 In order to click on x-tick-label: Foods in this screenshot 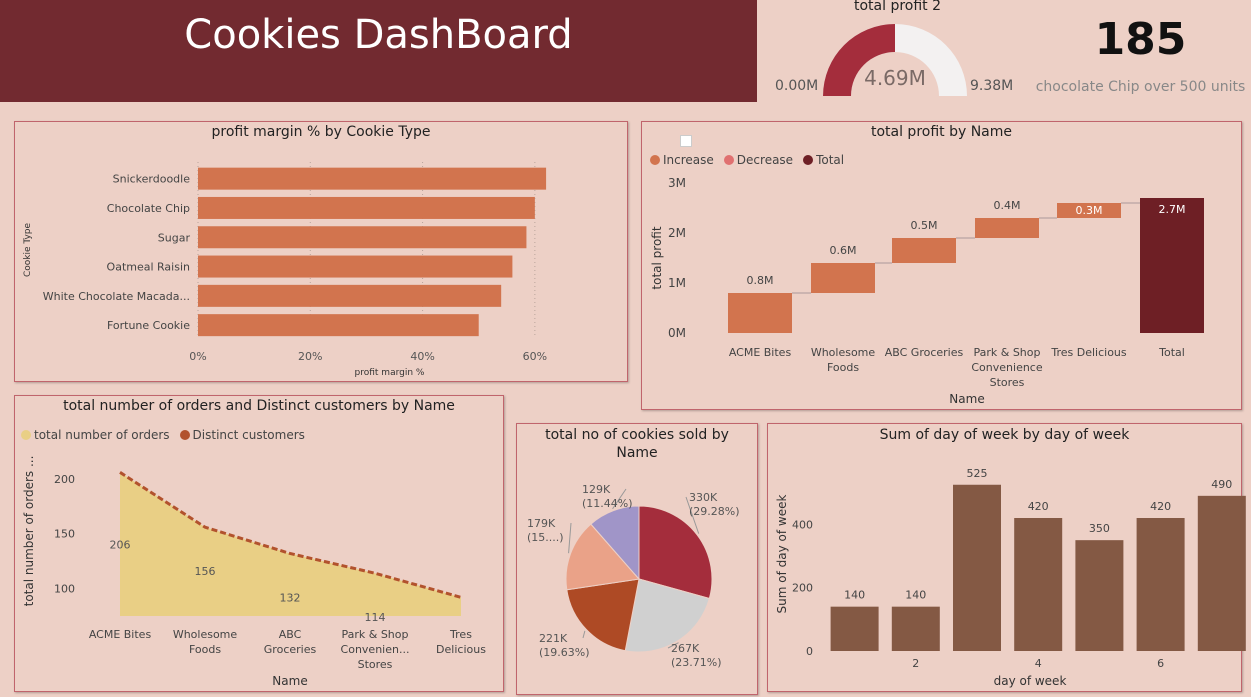, I will do `click(843, 367)`.